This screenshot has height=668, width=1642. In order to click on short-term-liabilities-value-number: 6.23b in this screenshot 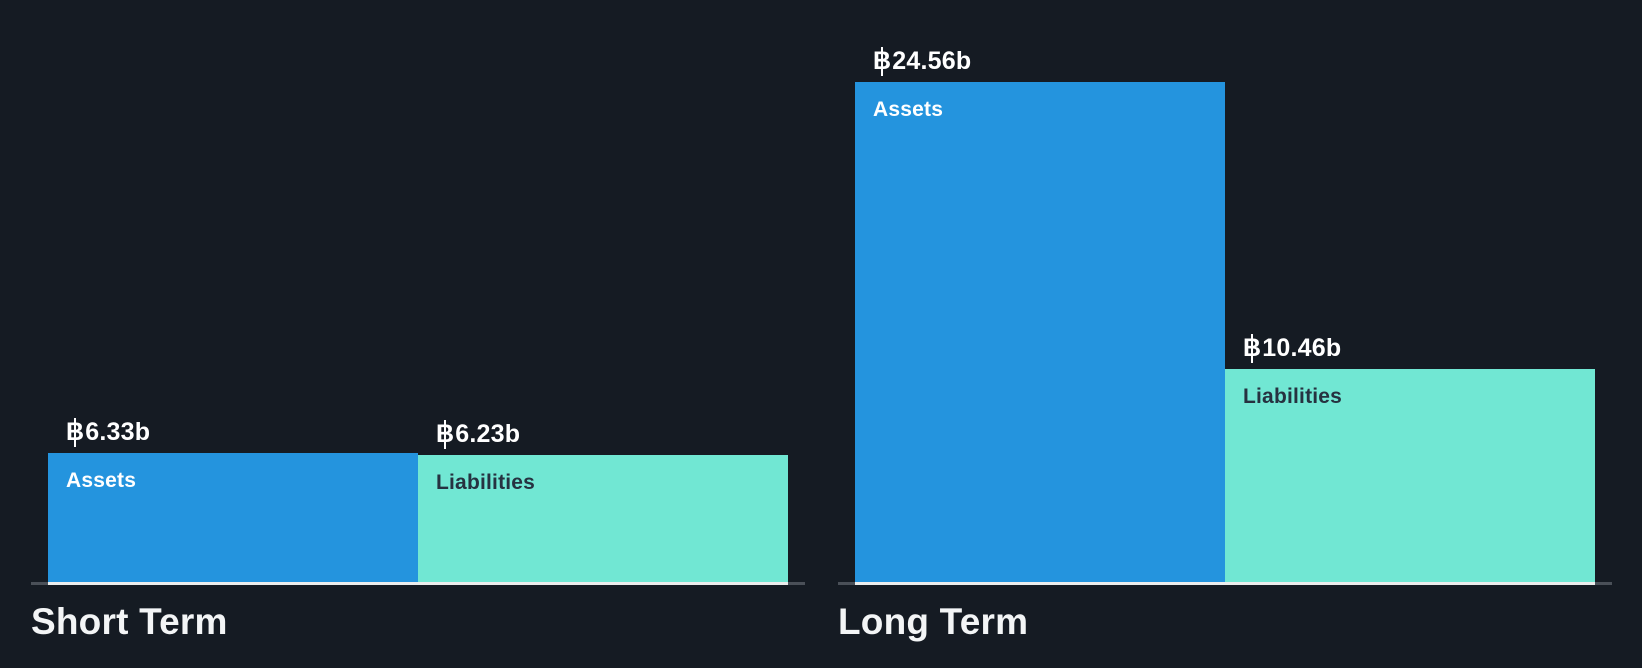, I will do `click(488, 434)`.